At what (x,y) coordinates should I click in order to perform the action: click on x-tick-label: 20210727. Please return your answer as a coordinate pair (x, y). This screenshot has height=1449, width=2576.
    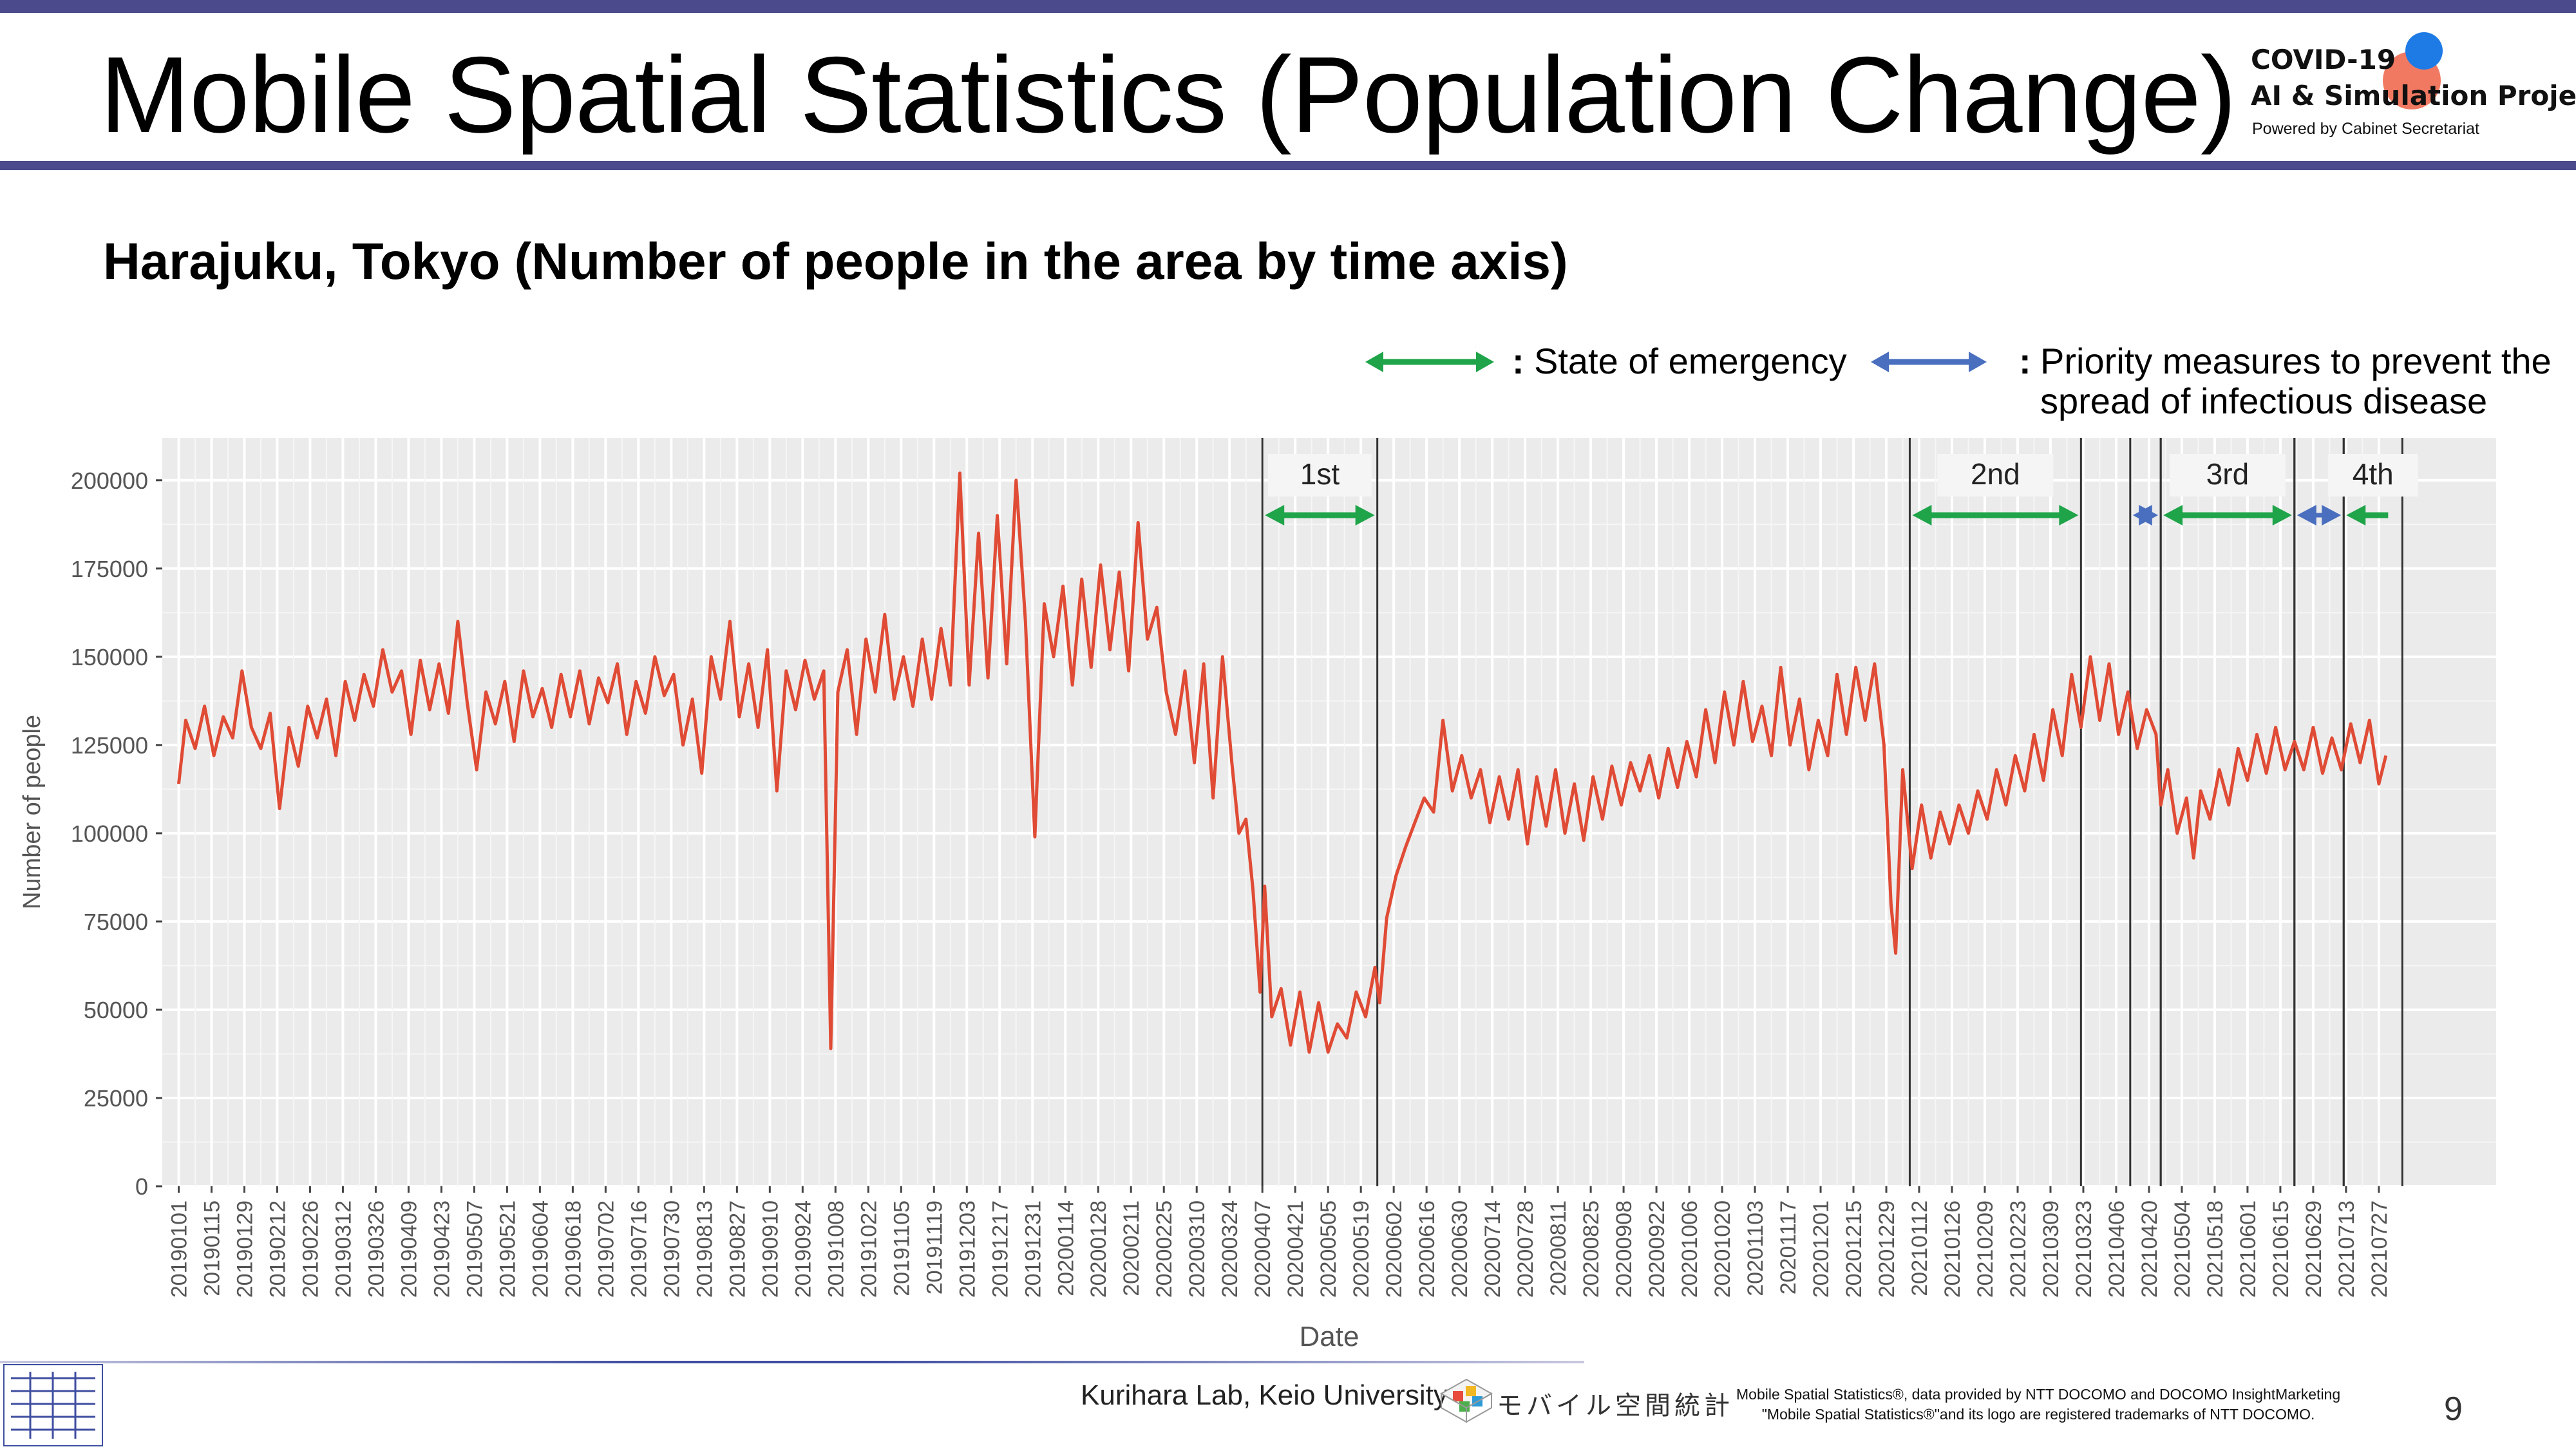
    Looking at the image, I should click on (2379, 1249).